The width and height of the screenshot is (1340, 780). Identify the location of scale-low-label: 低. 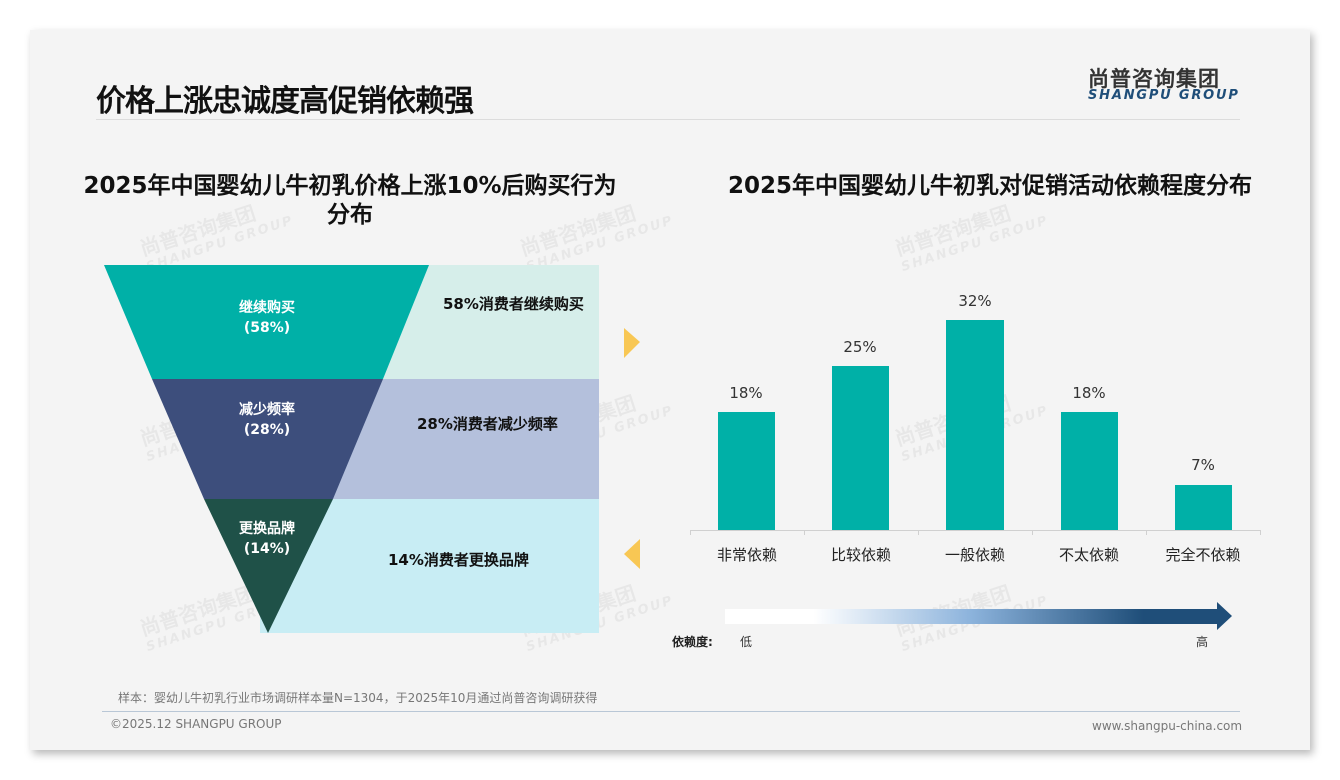
(746, 642).